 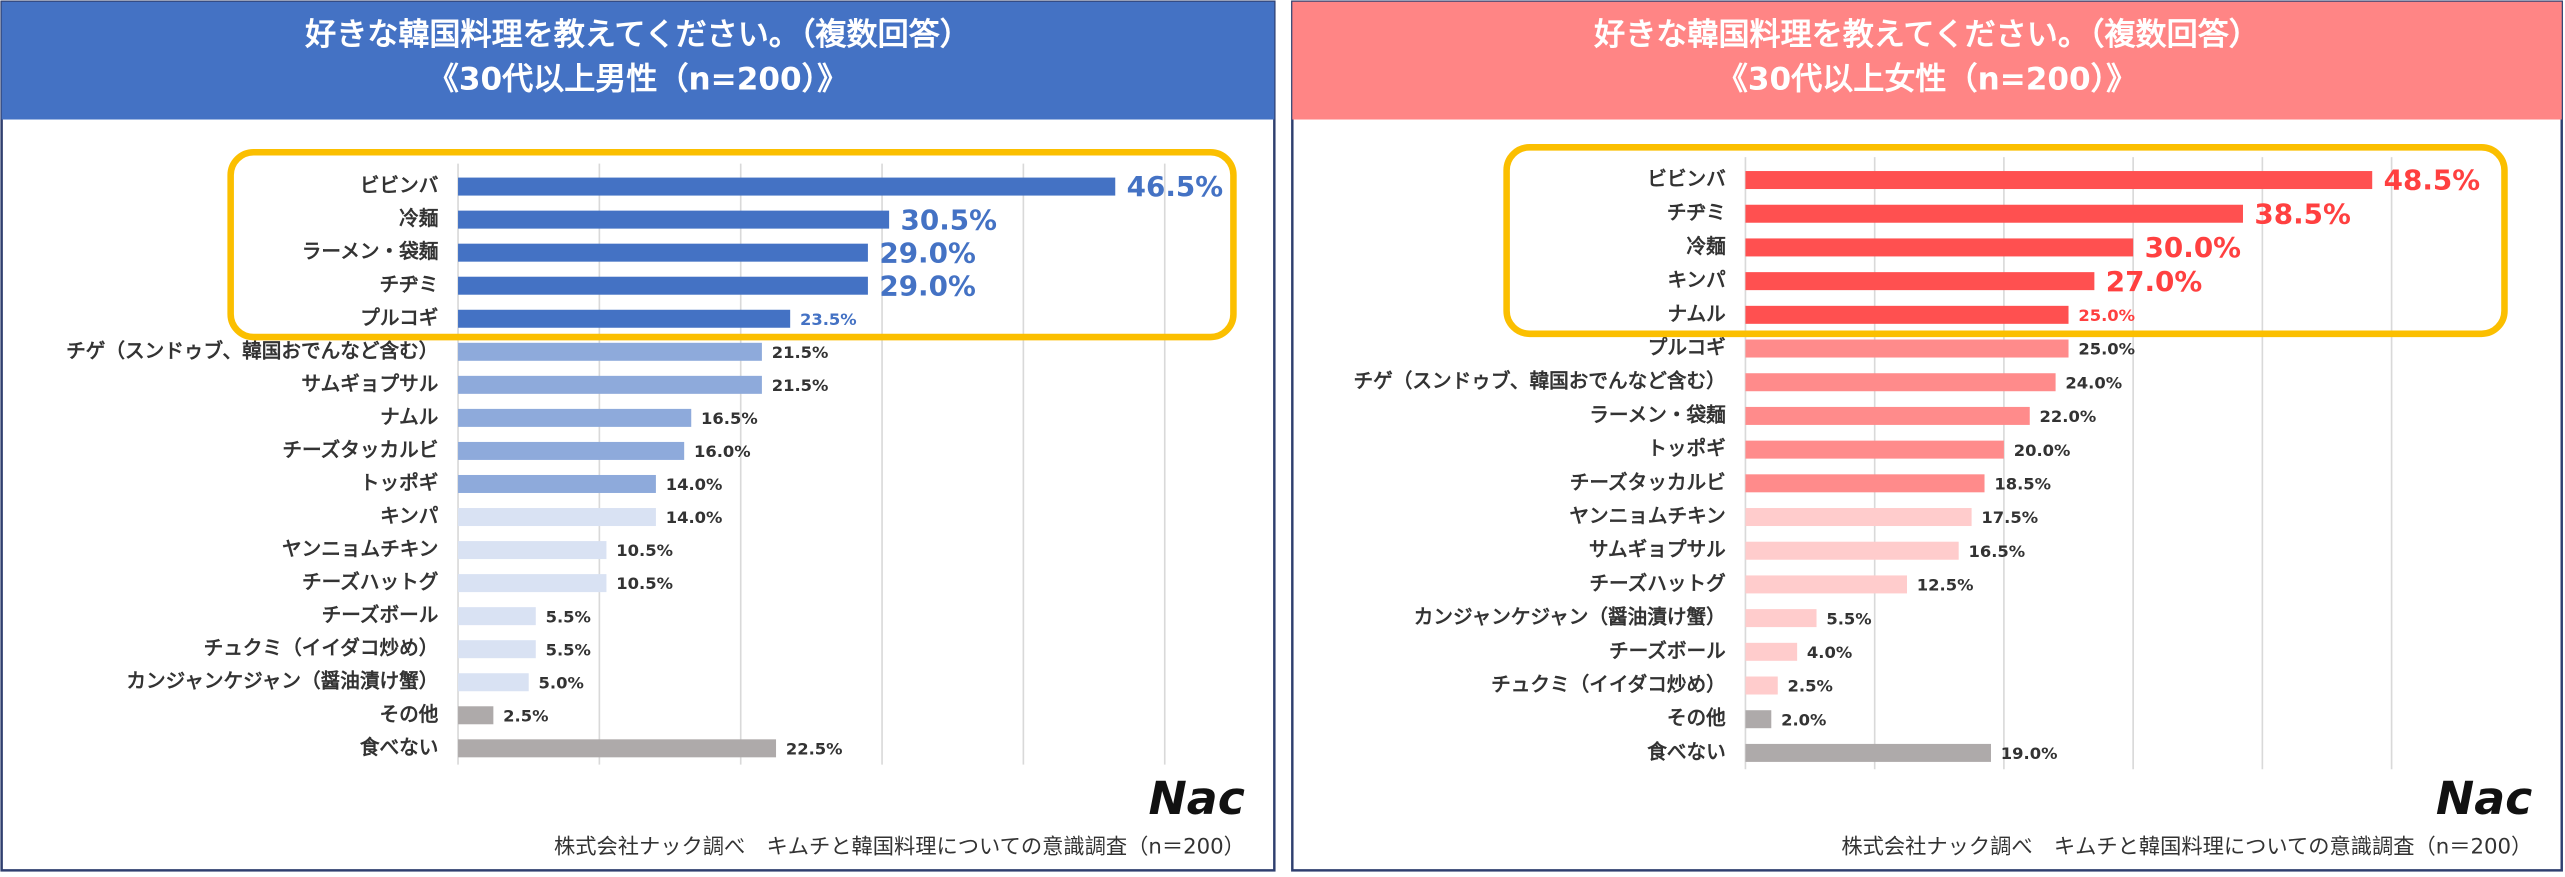 I want to click on category-label: チーズタッカルビ, so click(x=1648, y=482).